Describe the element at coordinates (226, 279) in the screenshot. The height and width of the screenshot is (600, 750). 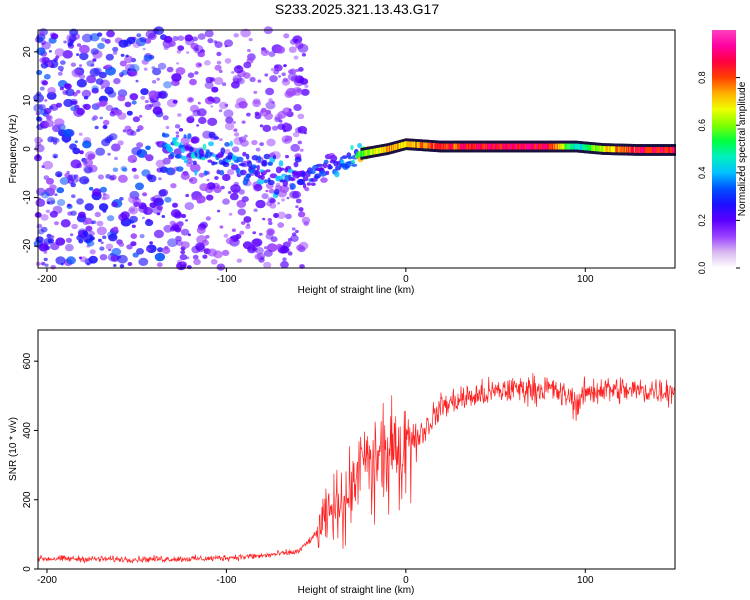
I see `x-tick-label: -100` at that location.